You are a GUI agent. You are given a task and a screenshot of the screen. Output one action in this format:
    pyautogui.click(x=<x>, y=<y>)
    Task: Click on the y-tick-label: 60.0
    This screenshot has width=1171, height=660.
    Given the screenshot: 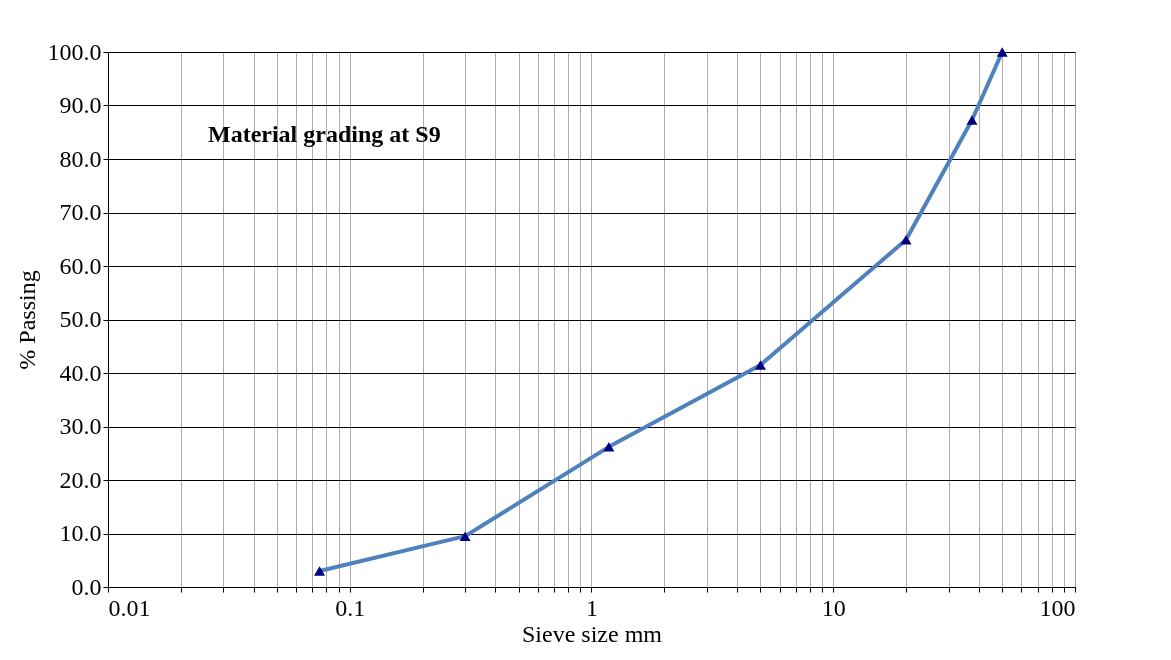 What is the action you would take?
    pyautogui.click(x=80, y=265)
    